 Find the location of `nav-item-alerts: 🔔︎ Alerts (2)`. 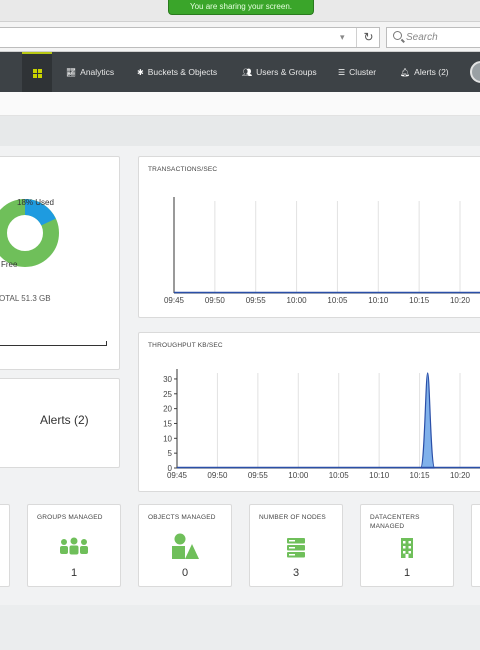

nav-item-alerts: 🔔︎ Alerts (2) is located at coordinates (424, 72).